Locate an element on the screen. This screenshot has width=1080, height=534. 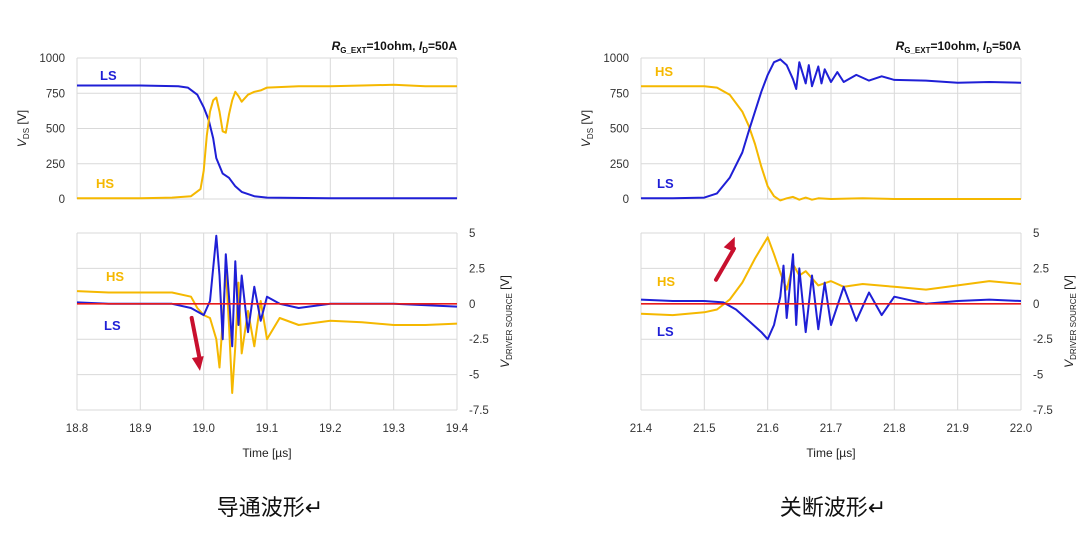
x-tick-label: 19.2 is located at coordinates (330, 429).